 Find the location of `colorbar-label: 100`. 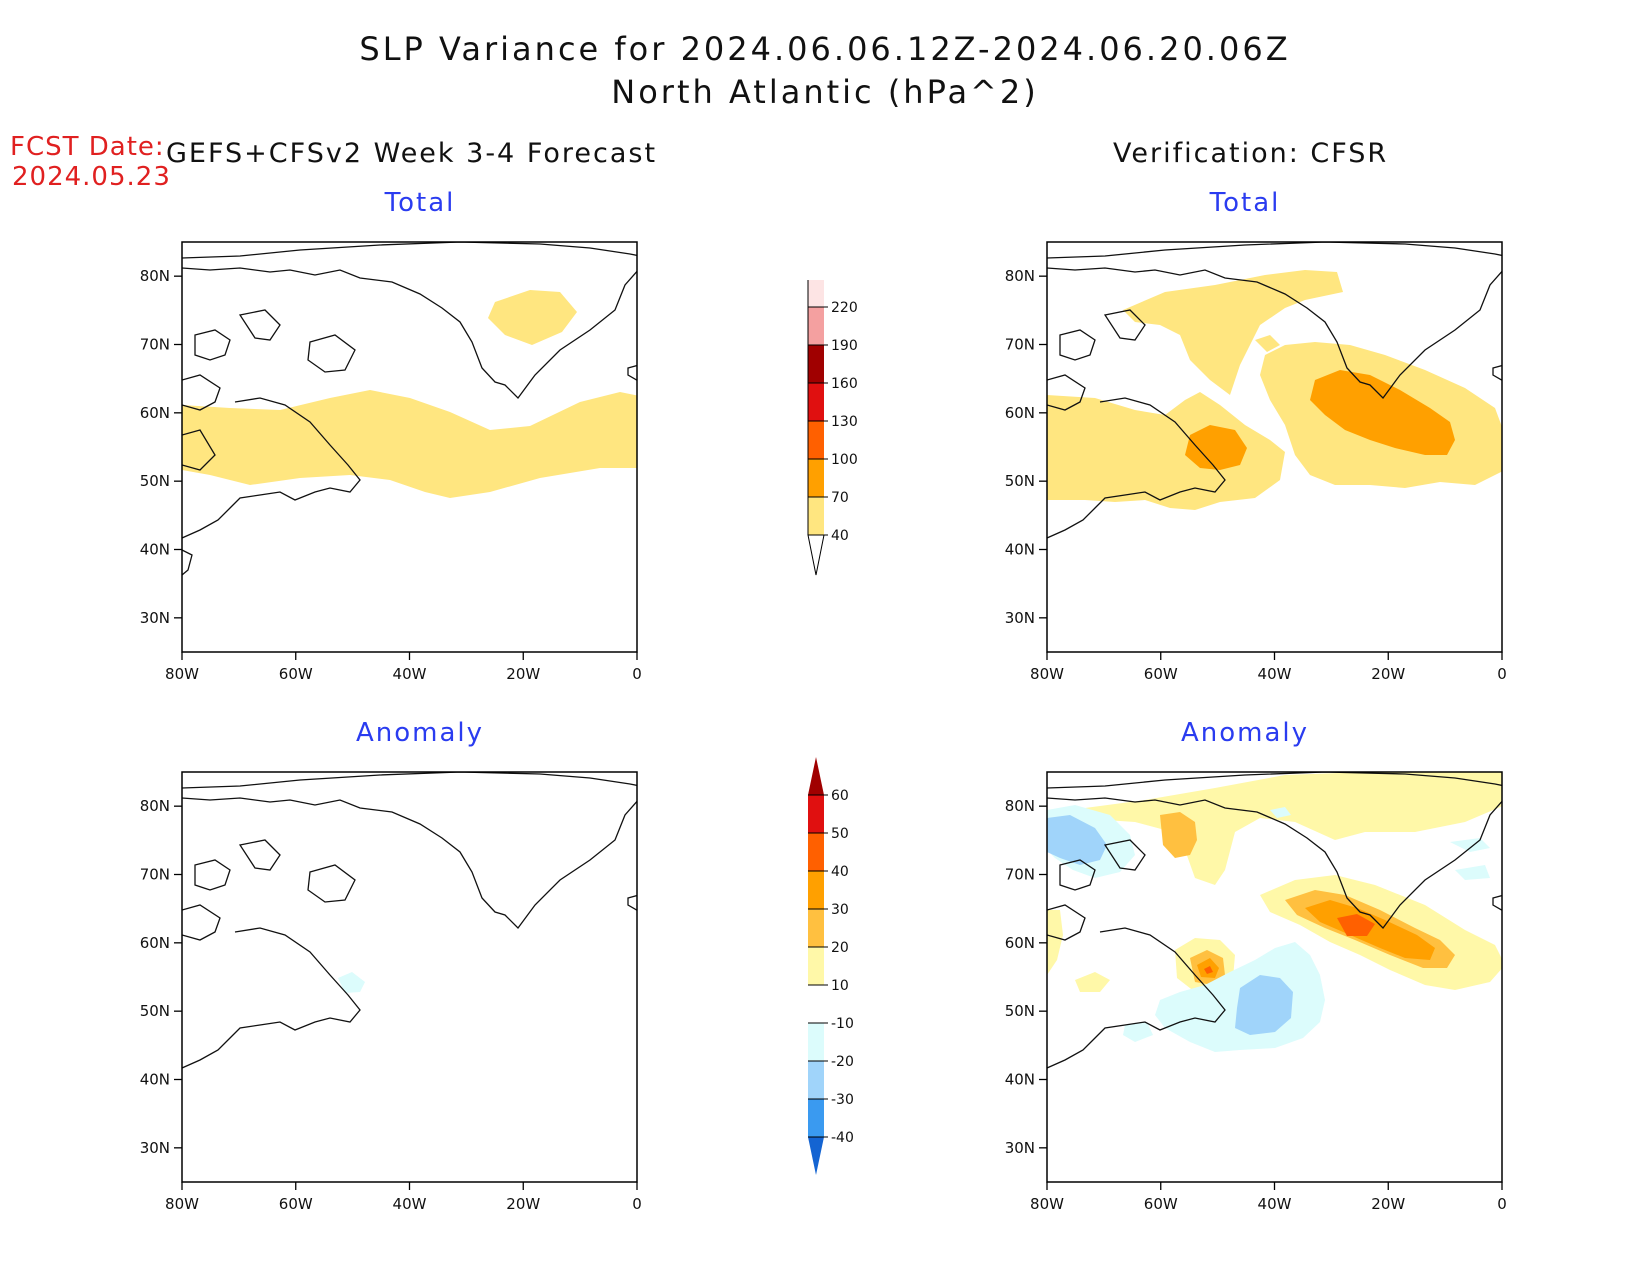

colorbar-label: 100 is located at coordinates (844, 460).